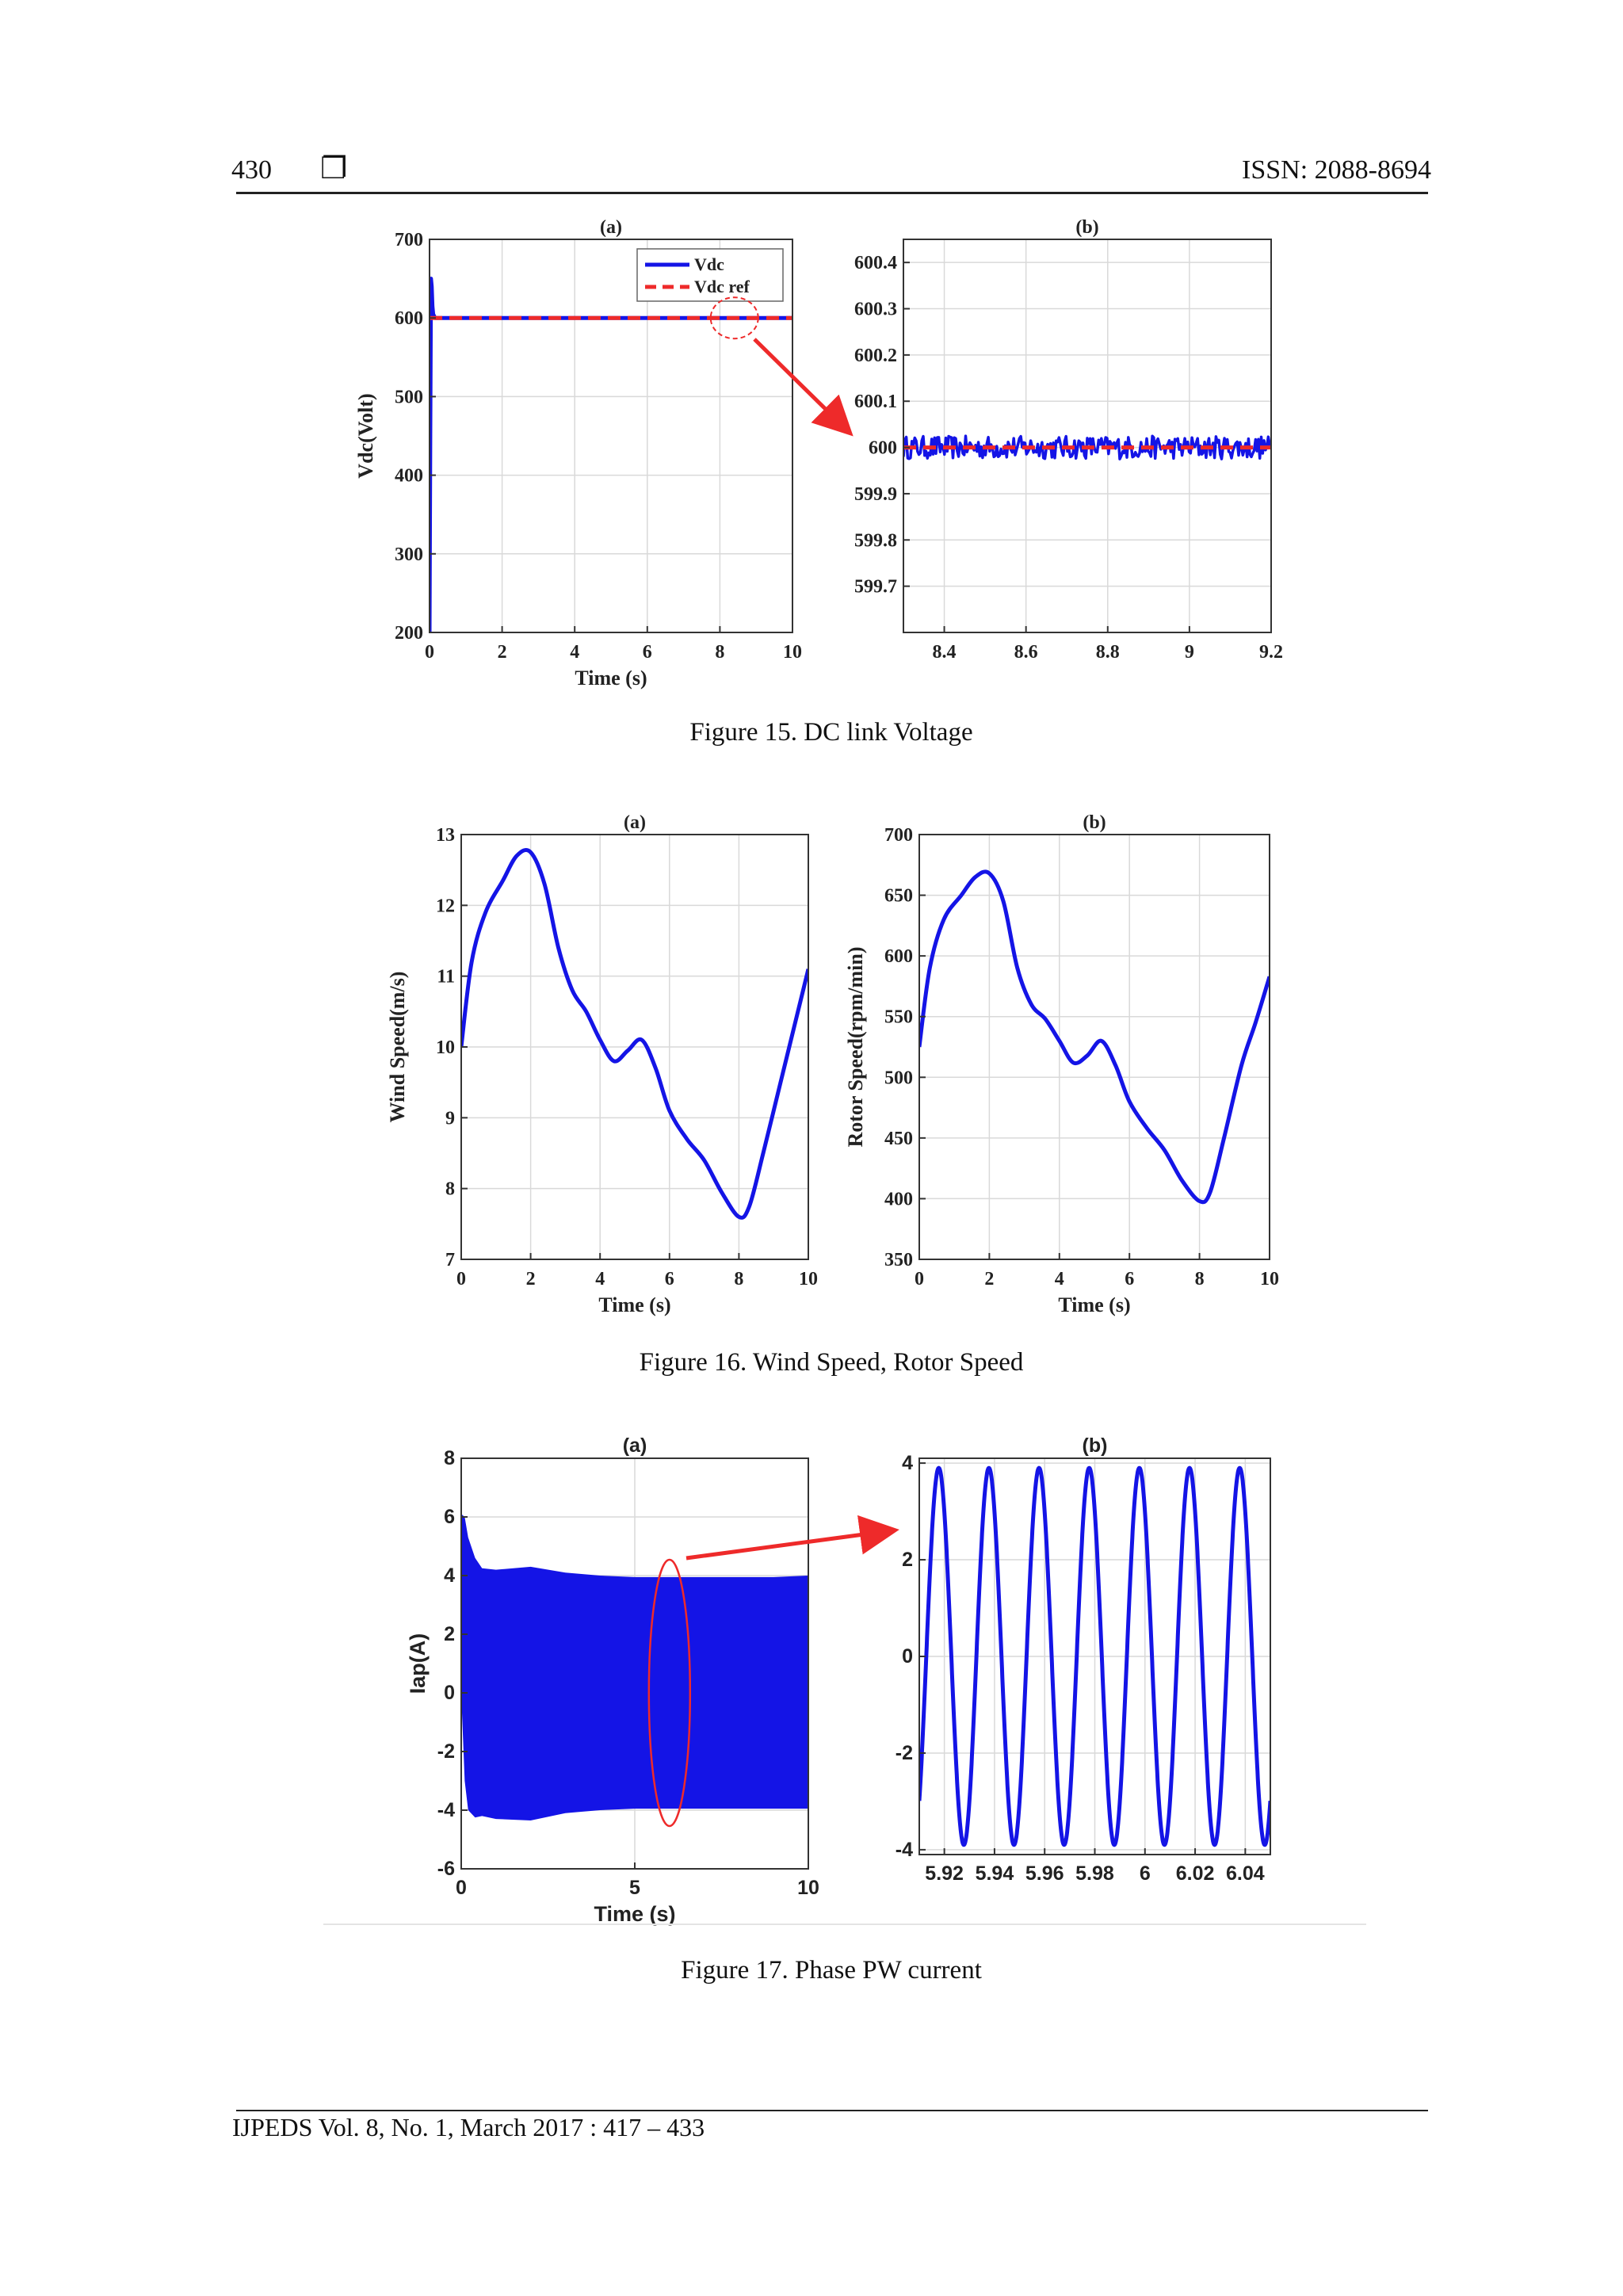  What do you see at coordinates (945, 652) in the screenshot?
I see `x-tick-label: 8.4` at bounding box center [945, 652].